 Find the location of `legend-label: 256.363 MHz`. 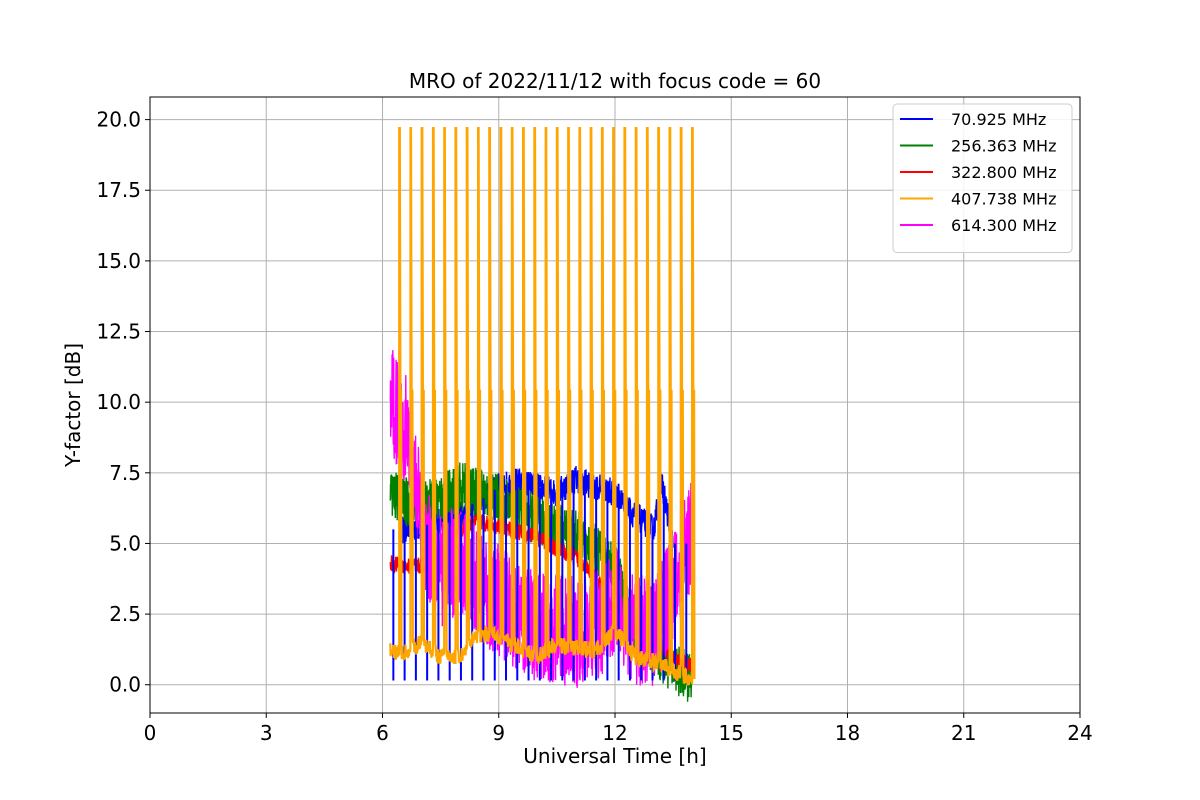

legend-label: 256.363 MHz is located at coordinates (1003, 146).